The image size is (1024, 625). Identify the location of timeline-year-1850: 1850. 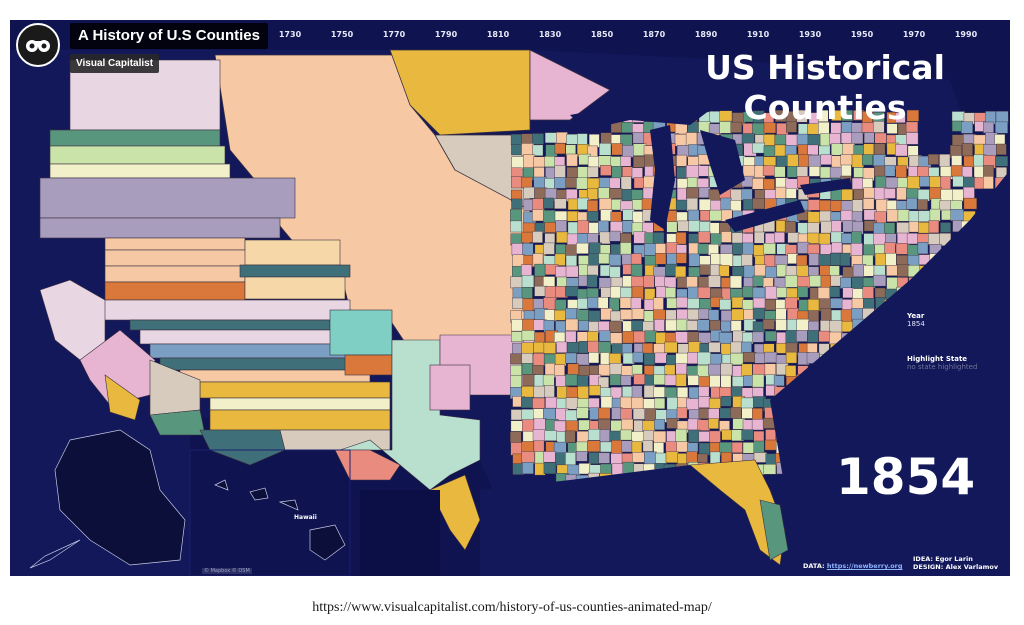
(602, 34).